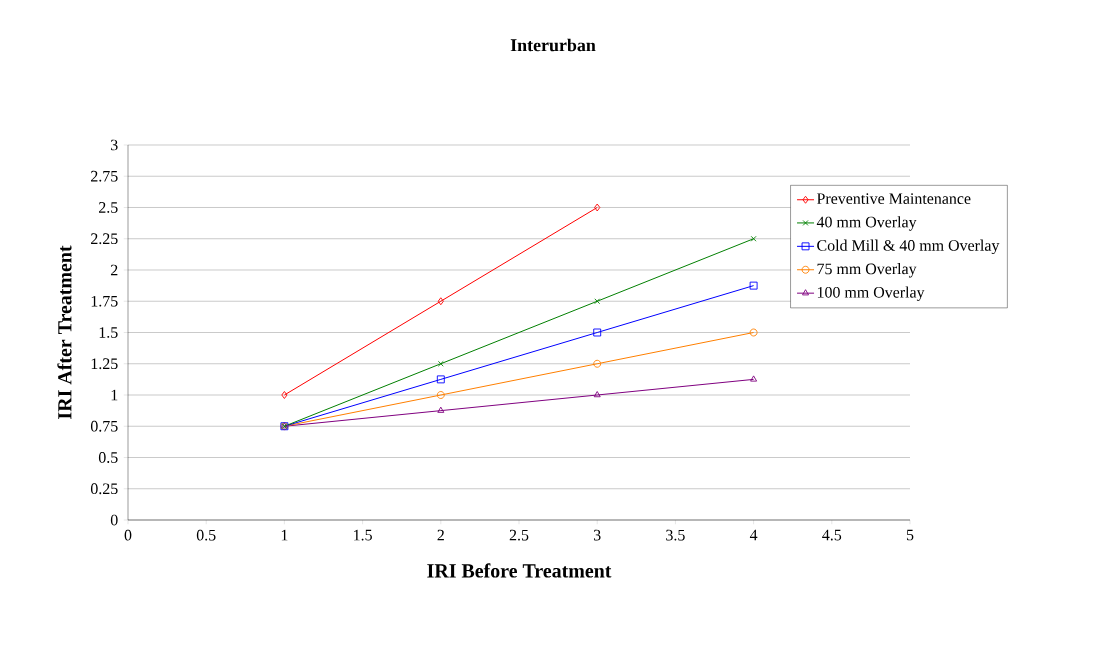 This screenshot has width=1106, height=649. Describe the element at coordinates (114, 145) in the screenshot. I see `y-tick-label: 3` at that location.